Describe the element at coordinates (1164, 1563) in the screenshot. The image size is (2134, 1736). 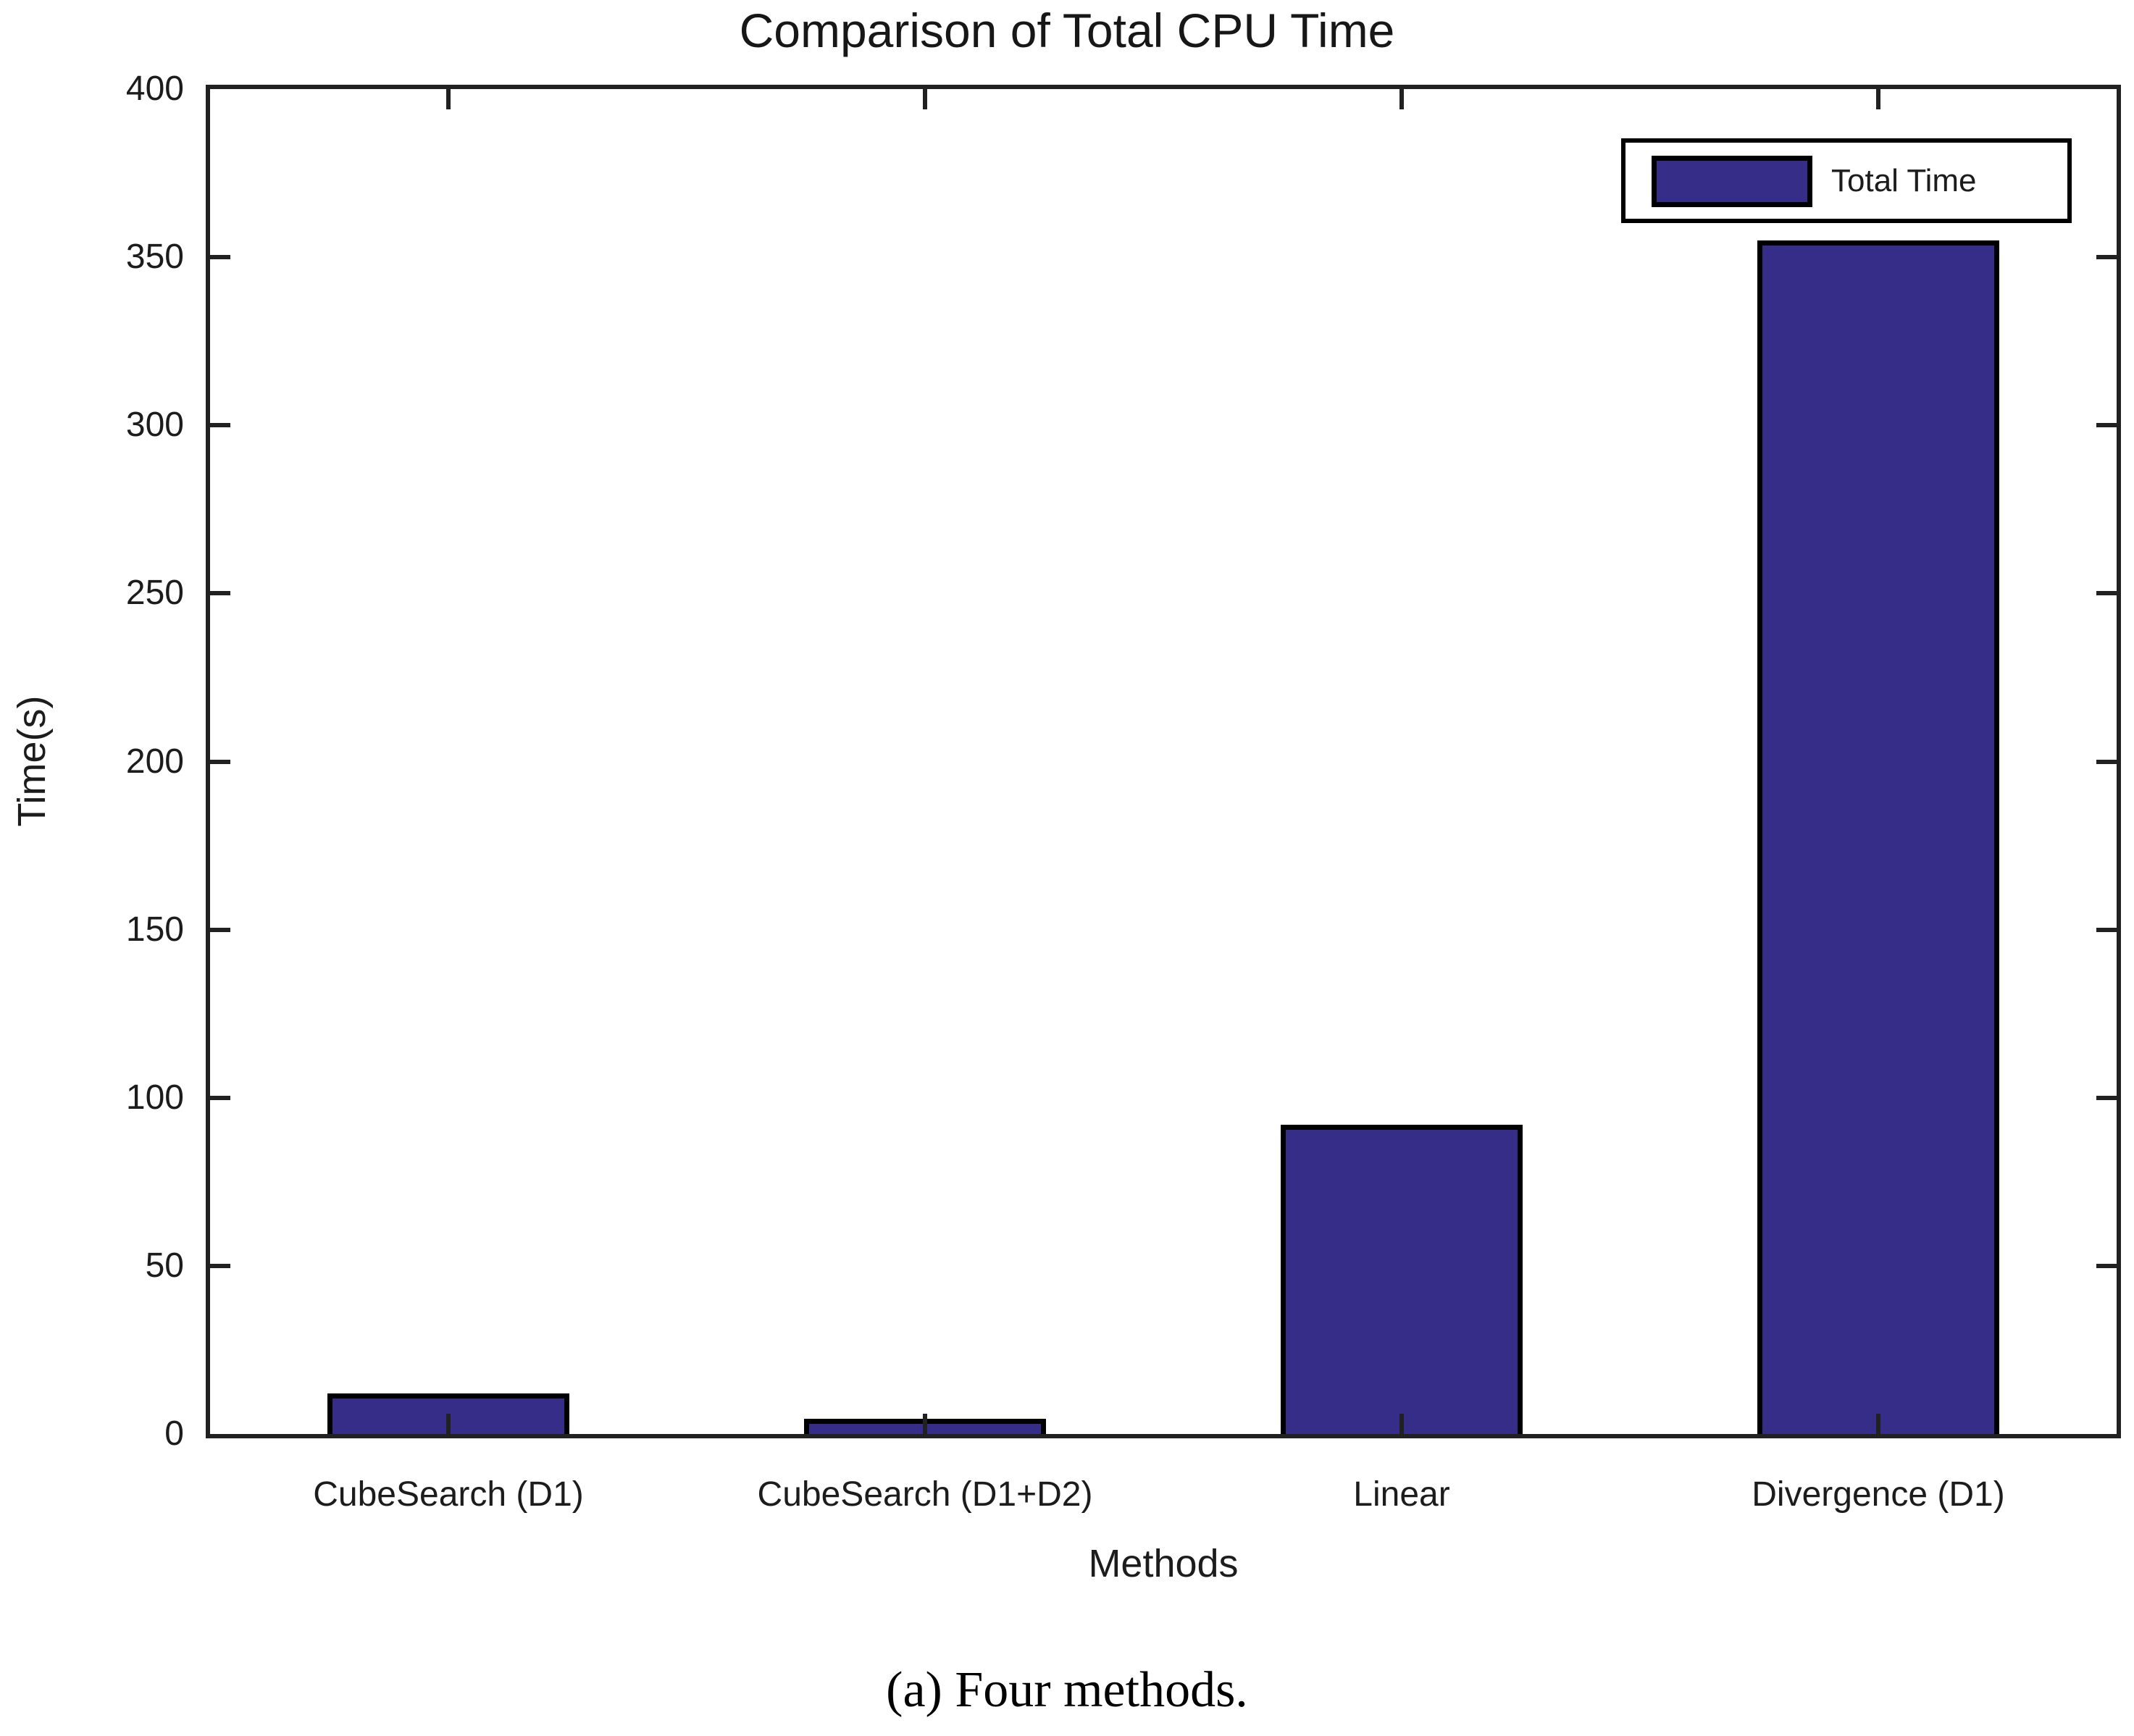
I see `x-axis-label: Methods` at that location.